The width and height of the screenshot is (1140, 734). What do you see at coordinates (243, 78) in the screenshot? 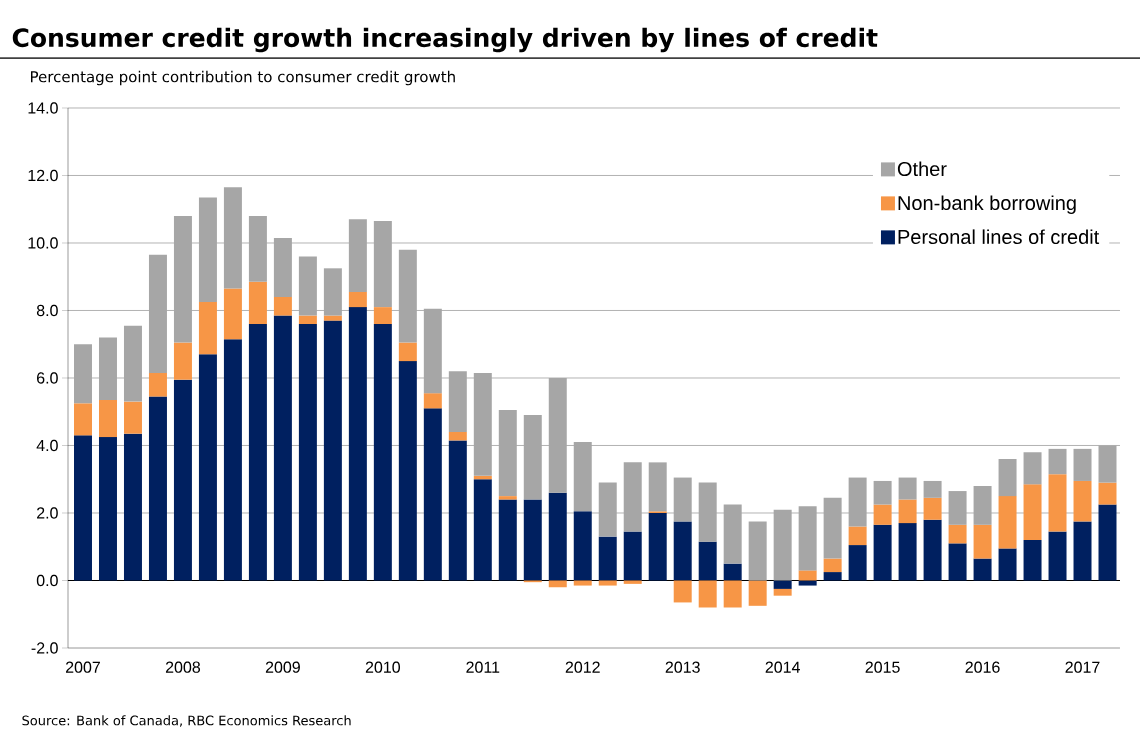
I see `y-axis-title: Percentage point contribution to consumer credit growth` at bounding box center [243, 78].